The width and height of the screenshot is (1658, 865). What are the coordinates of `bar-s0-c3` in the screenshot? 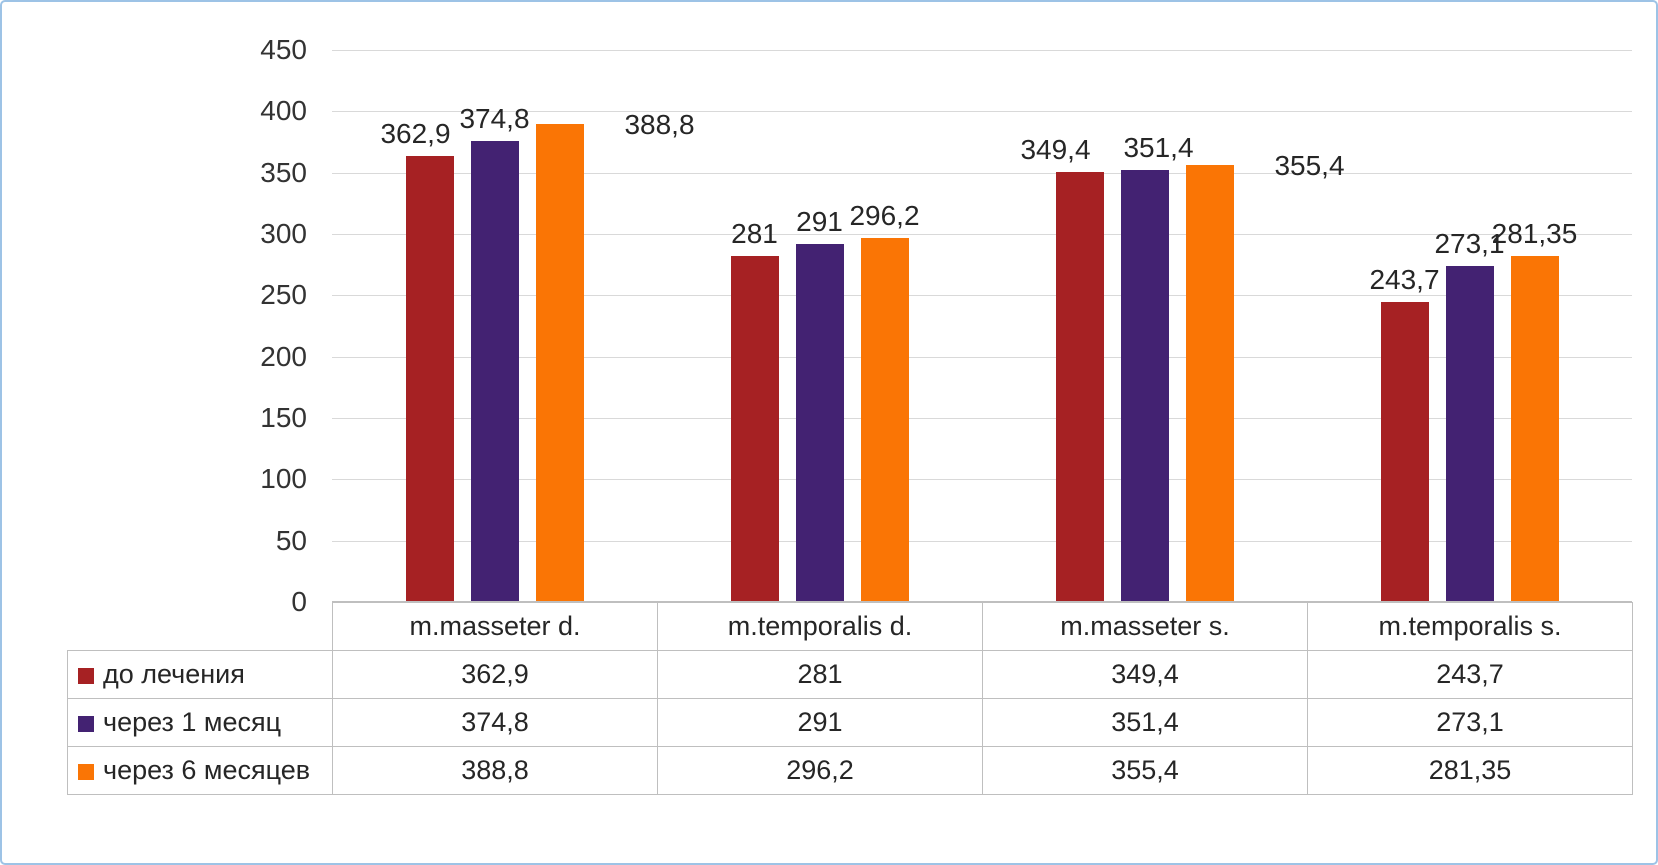 It's located at (1404, 451).